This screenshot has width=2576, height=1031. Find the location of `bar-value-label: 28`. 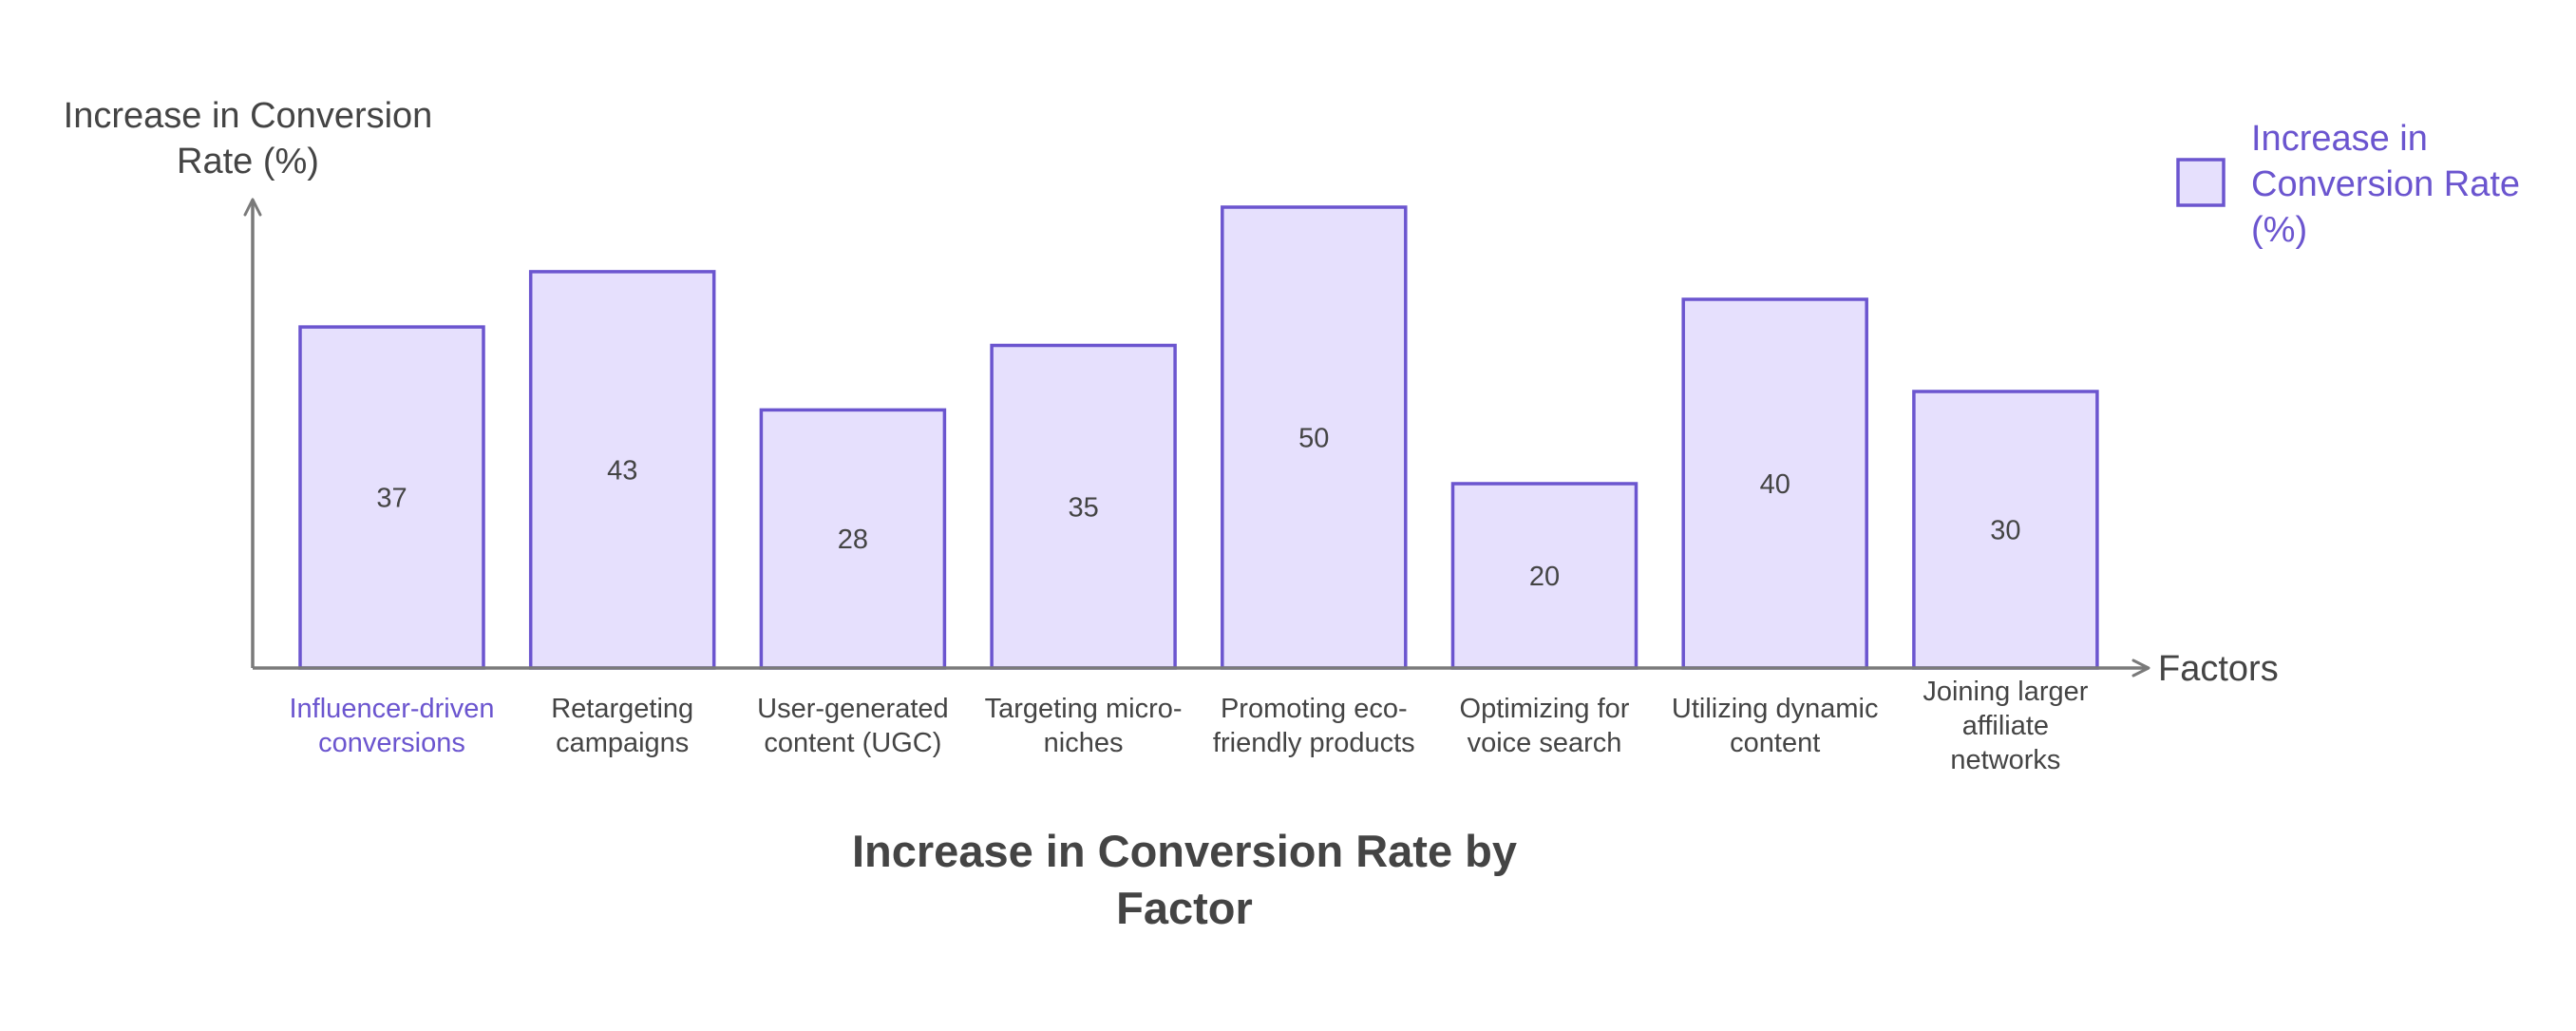

bar-value-label: 28 is located at coordinates (853, 540).